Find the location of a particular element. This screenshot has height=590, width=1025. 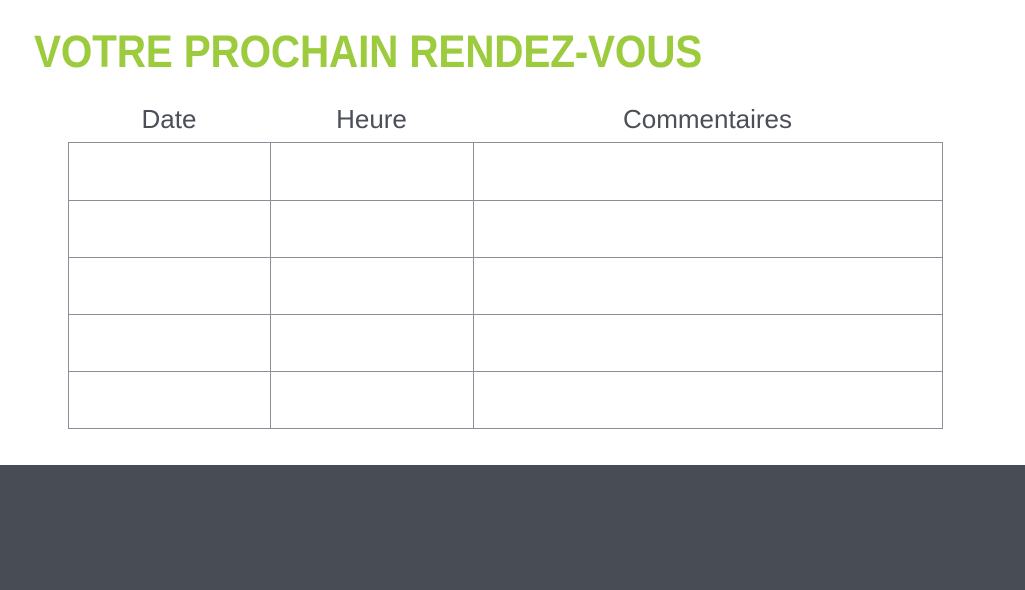

column-header-commentaires: Commentaires is located at coordinates (707, 119).